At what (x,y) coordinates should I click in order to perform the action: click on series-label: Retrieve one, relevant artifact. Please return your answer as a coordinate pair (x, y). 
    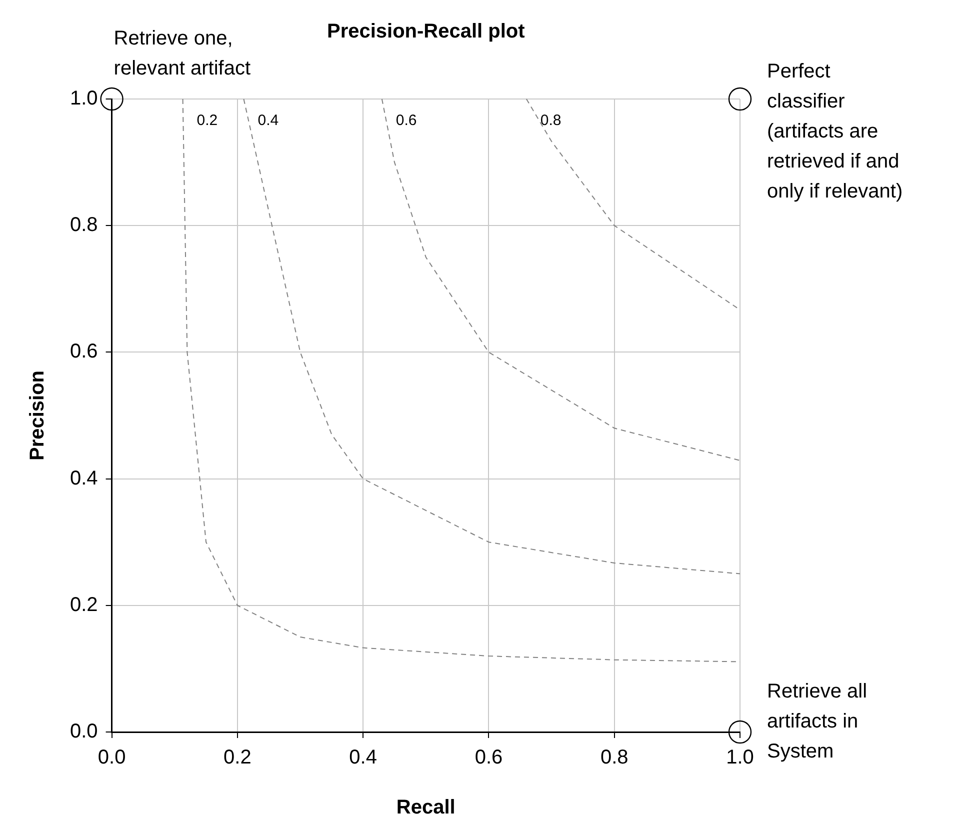
    Looking at the image, I should click on (182, 54).